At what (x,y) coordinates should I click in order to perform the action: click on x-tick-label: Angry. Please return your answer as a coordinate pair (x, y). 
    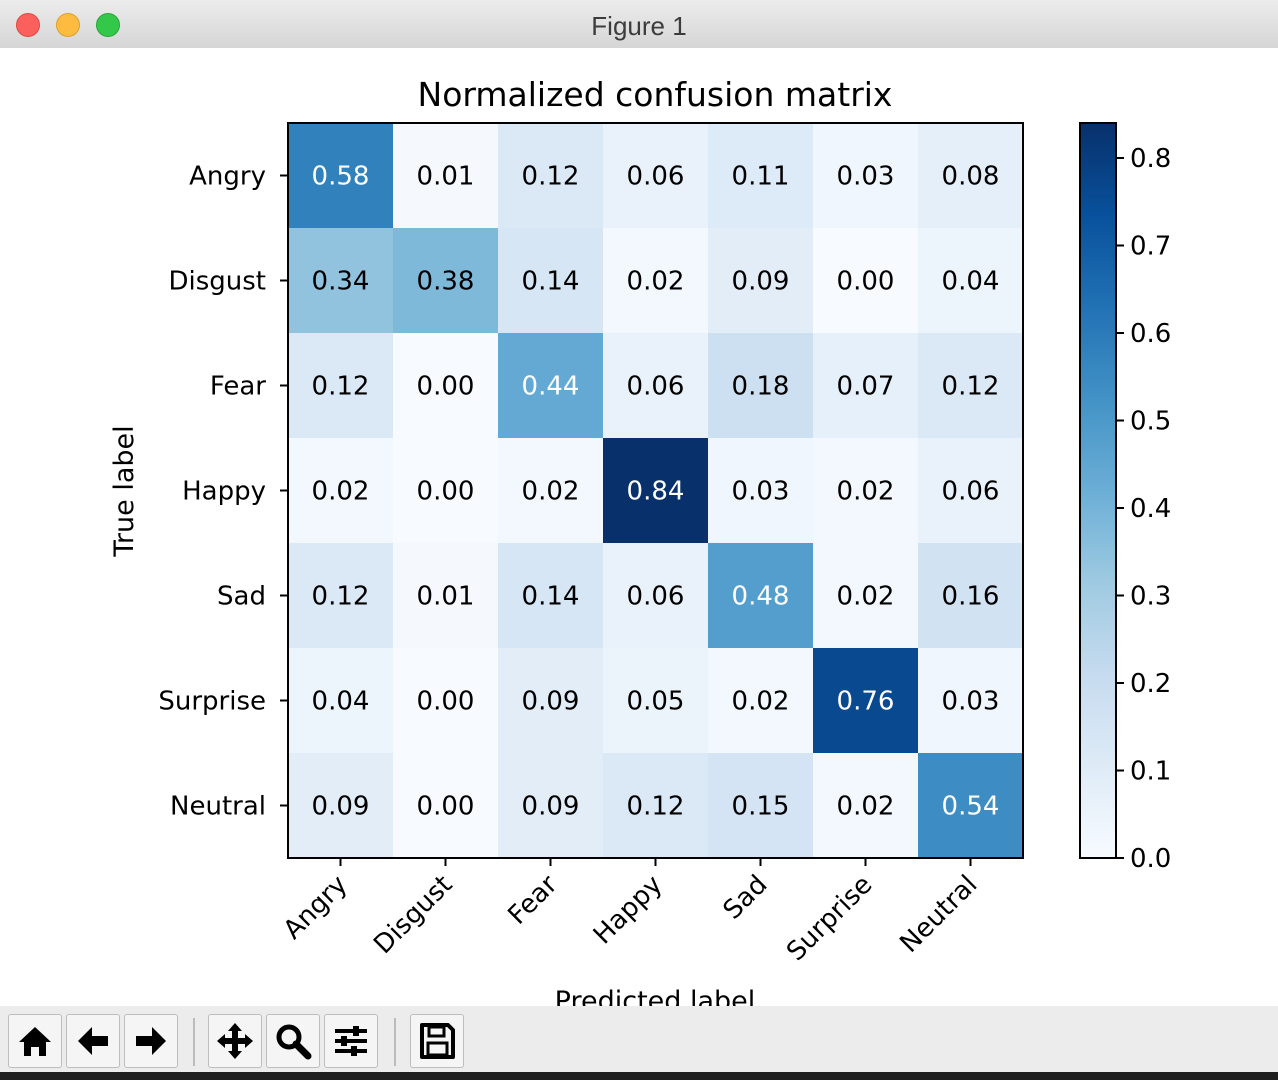
    Looking at the image, I should click on (316, 908).